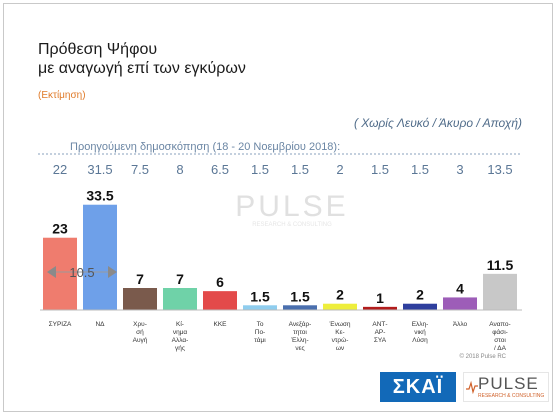  Describe the element at coordinates (500, 340) in the screenshot. I see `category-label: στοι` at that location.